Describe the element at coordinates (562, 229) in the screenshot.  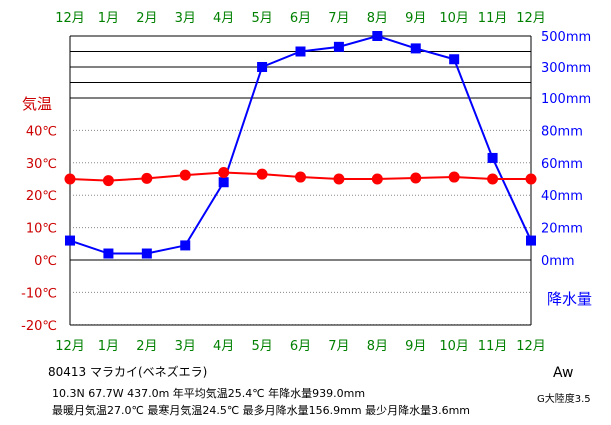
I see `precip-tick-label: 20mm` at that location.